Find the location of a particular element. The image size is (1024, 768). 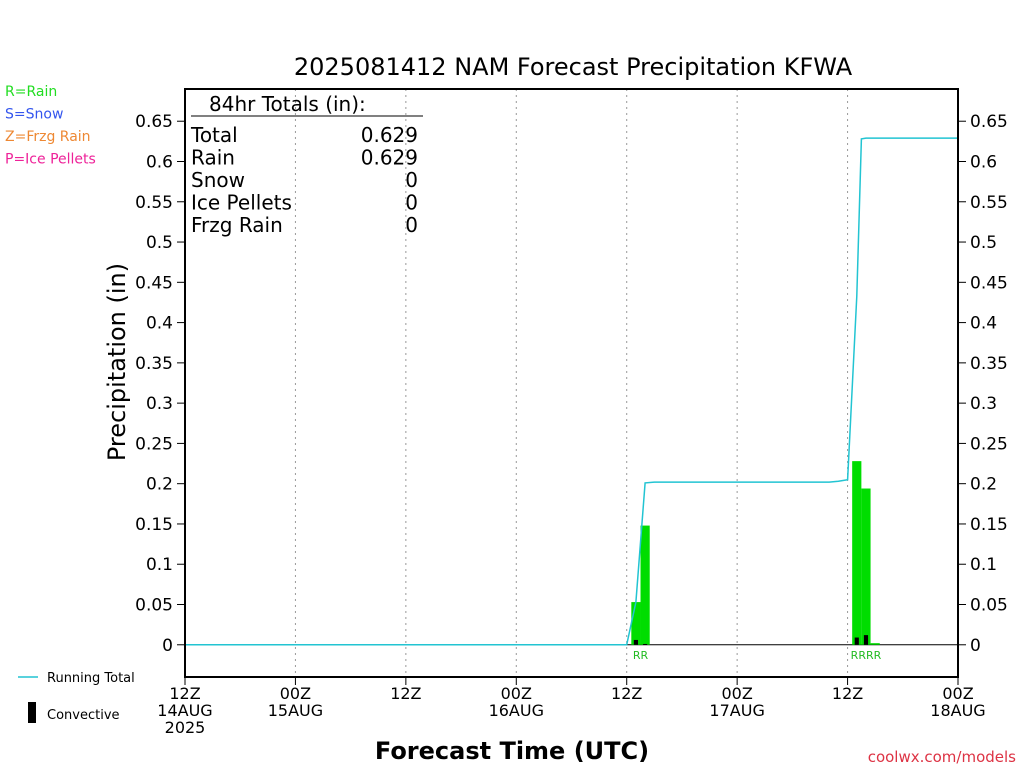

credit-text: coolwx.com/models is located at coordinates (942, 757).